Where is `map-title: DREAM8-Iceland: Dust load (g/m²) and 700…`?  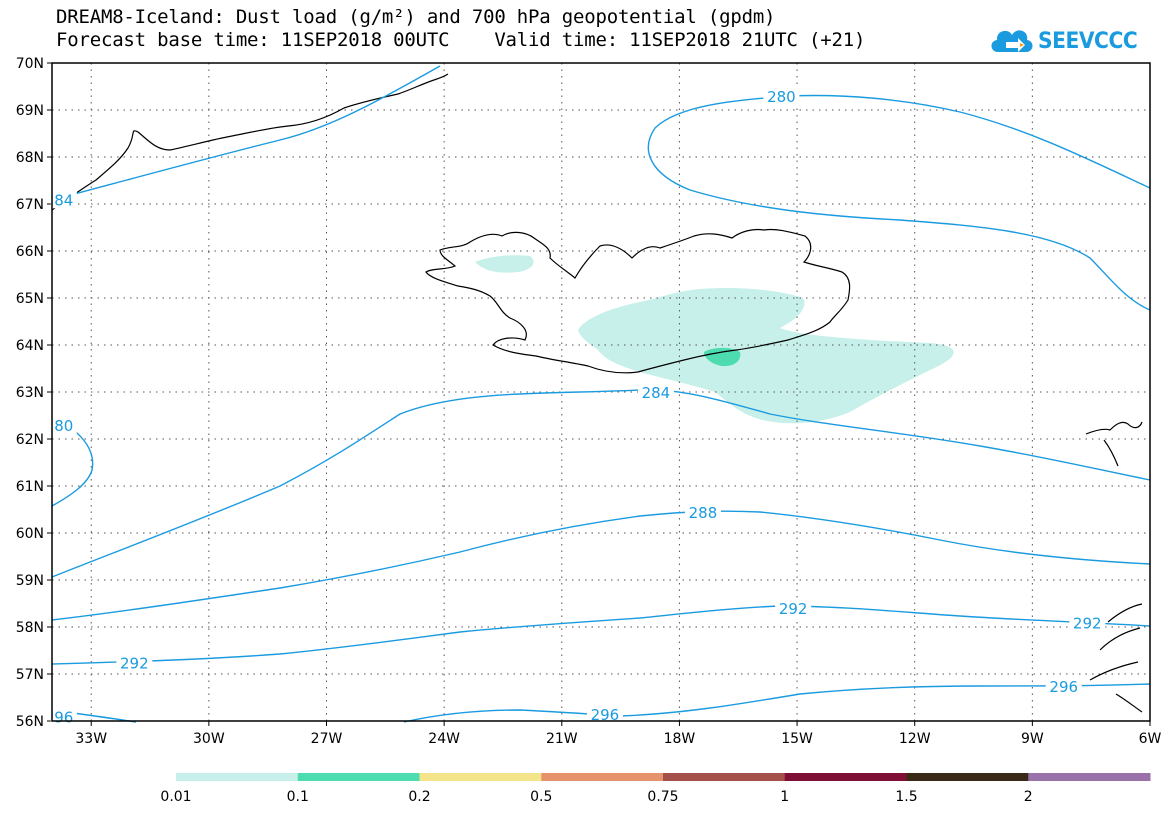 map-title: DREAM8-Iceland: Dust load (g/m²) and 700… is located at coordinates (416, 17).